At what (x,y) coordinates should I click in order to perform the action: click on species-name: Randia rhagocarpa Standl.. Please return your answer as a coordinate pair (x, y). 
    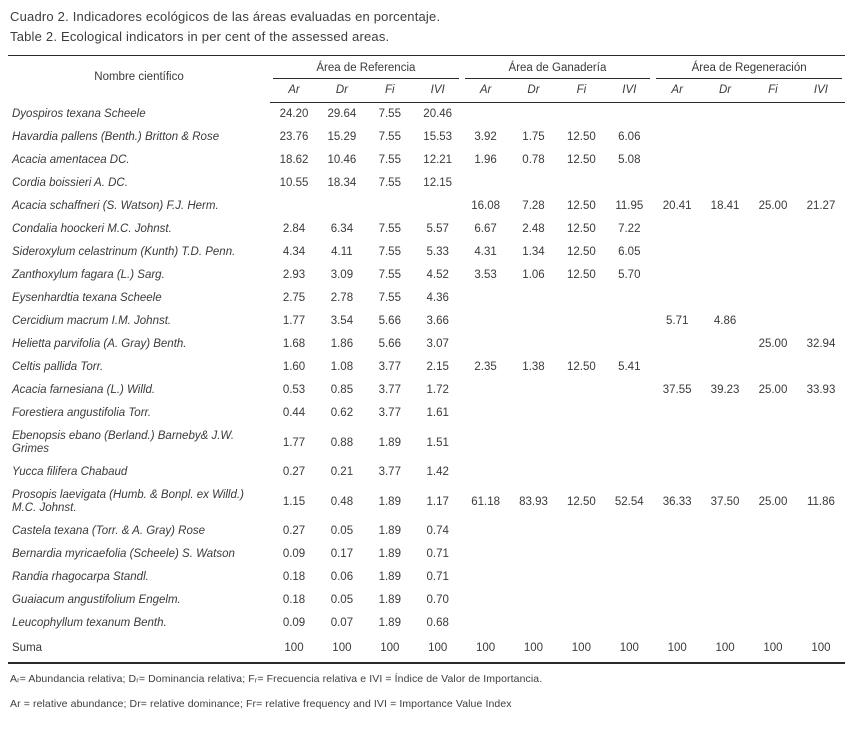
    Looking at the image, I should click on (80, 577).